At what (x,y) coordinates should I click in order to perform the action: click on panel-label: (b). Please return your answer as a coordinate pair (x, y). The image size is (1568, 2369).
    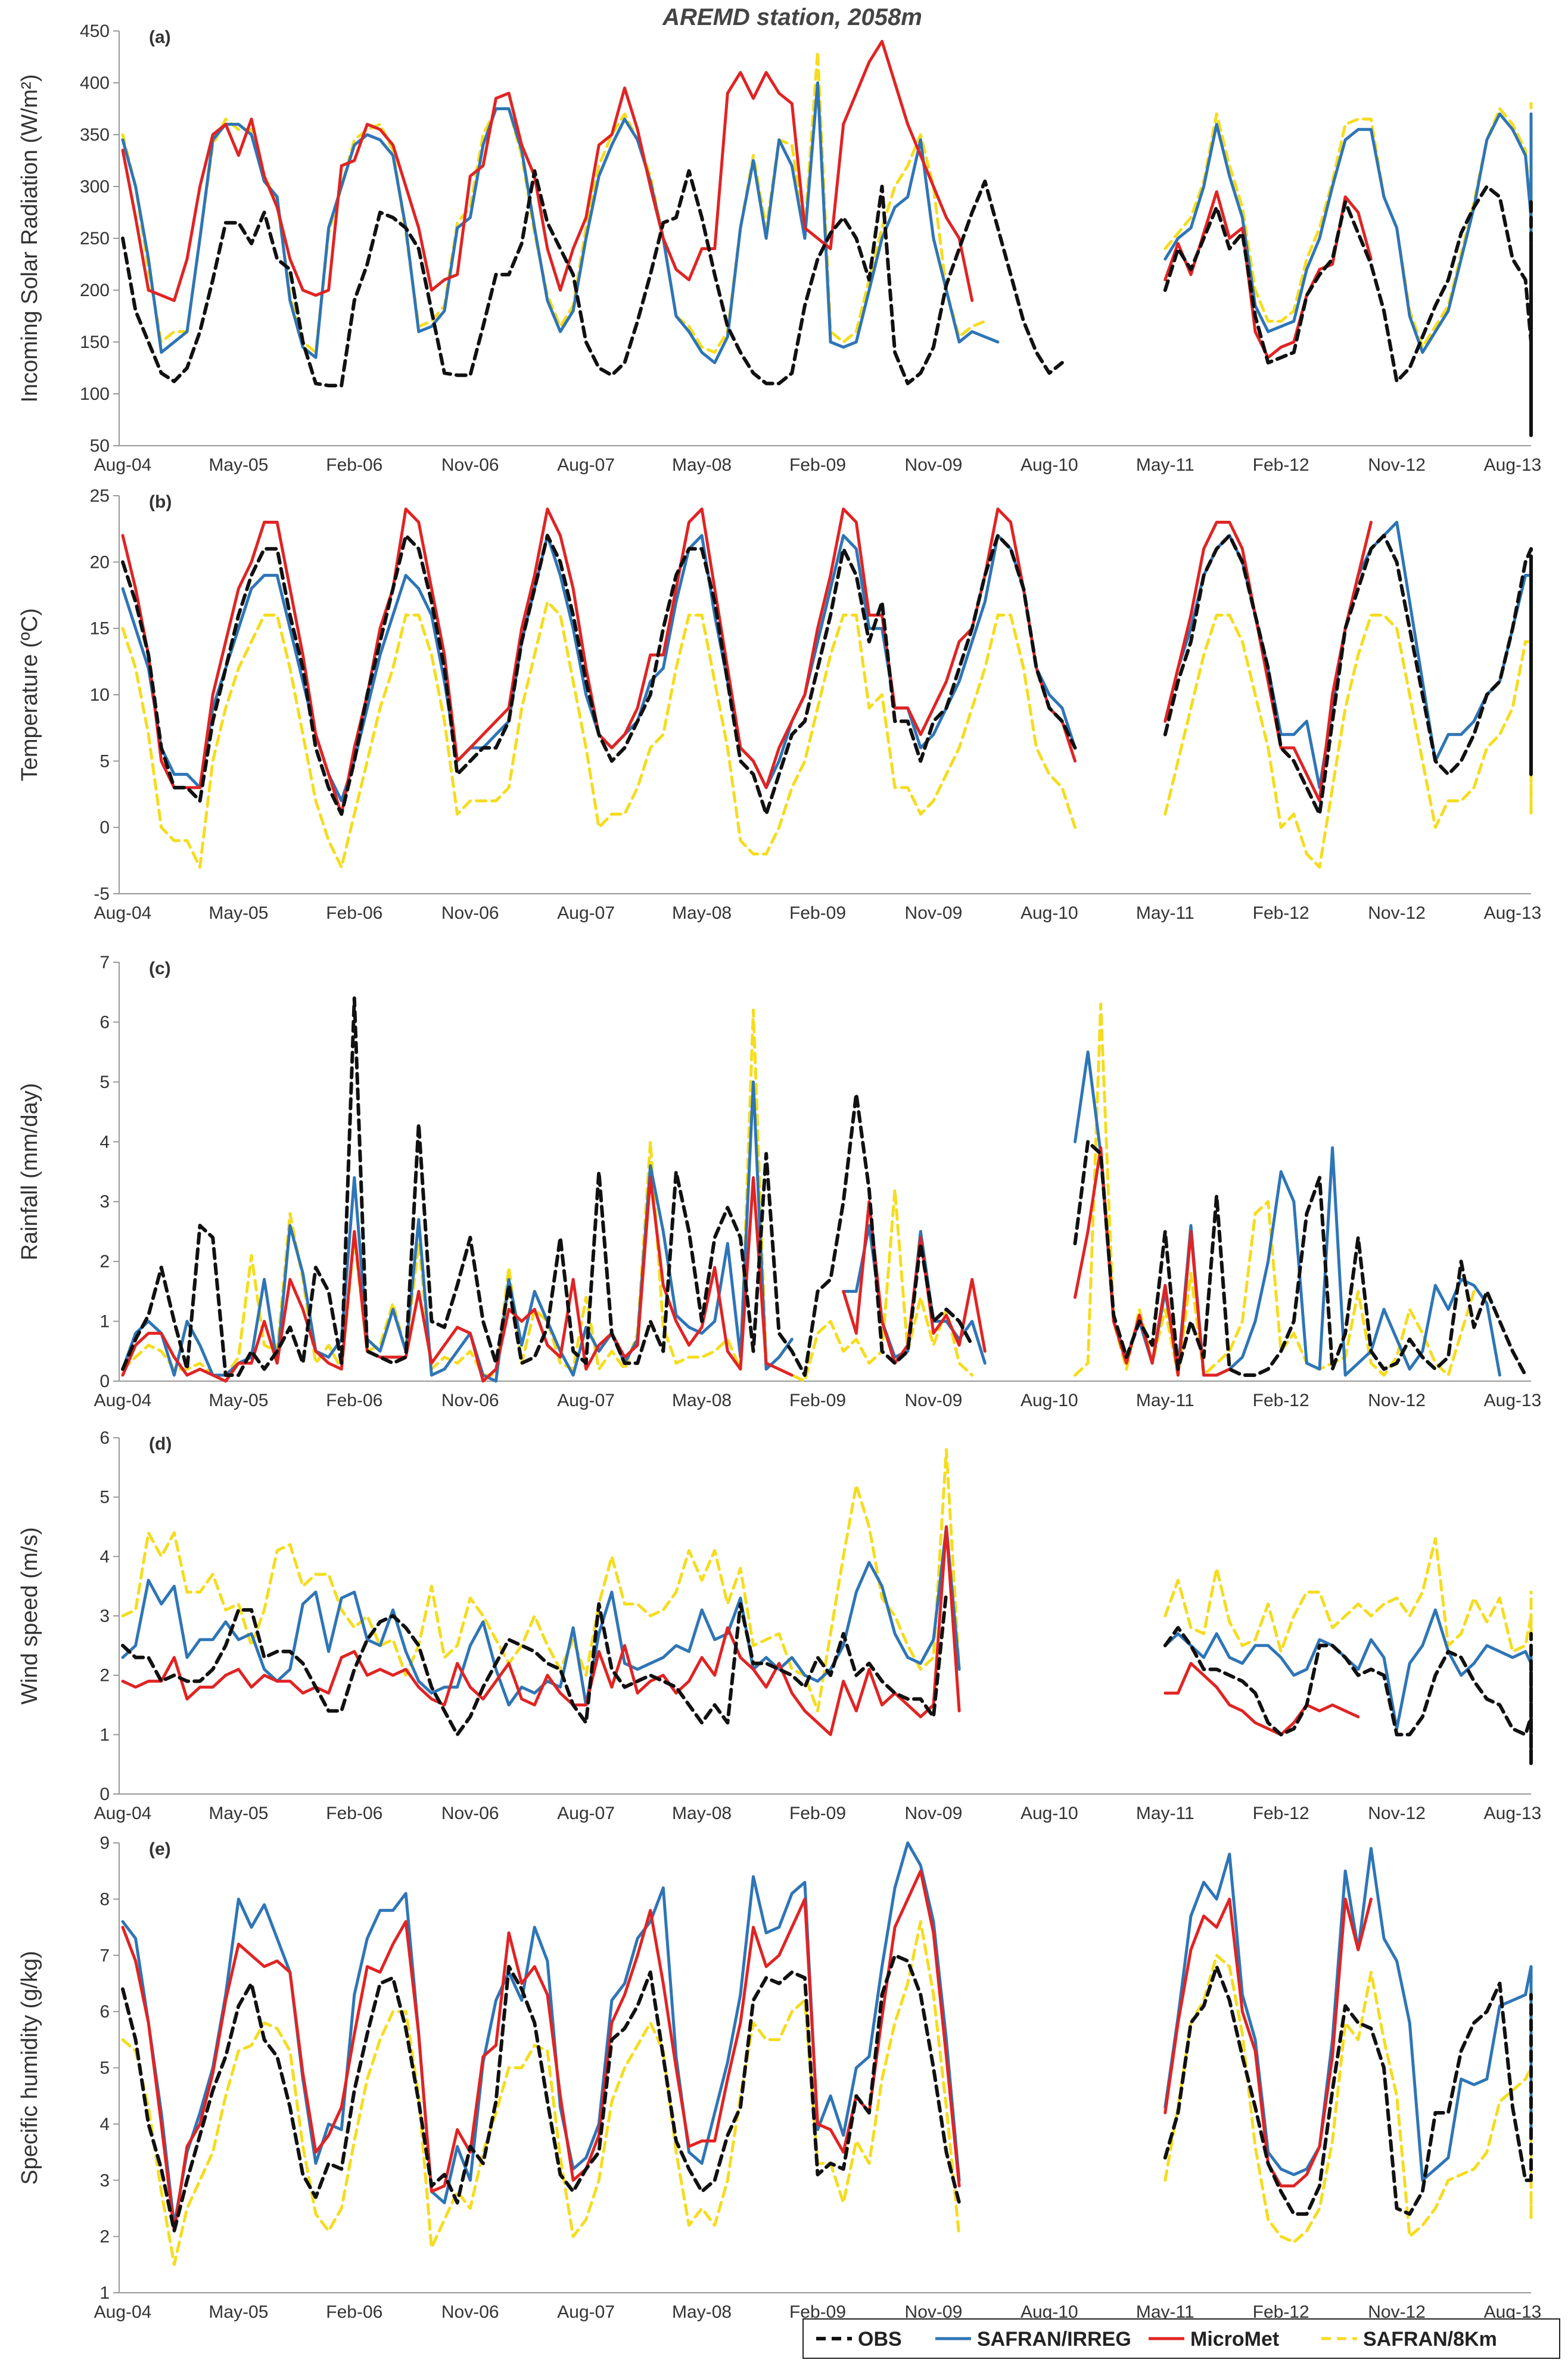
    Looking at the image, I should click on (160, 502).